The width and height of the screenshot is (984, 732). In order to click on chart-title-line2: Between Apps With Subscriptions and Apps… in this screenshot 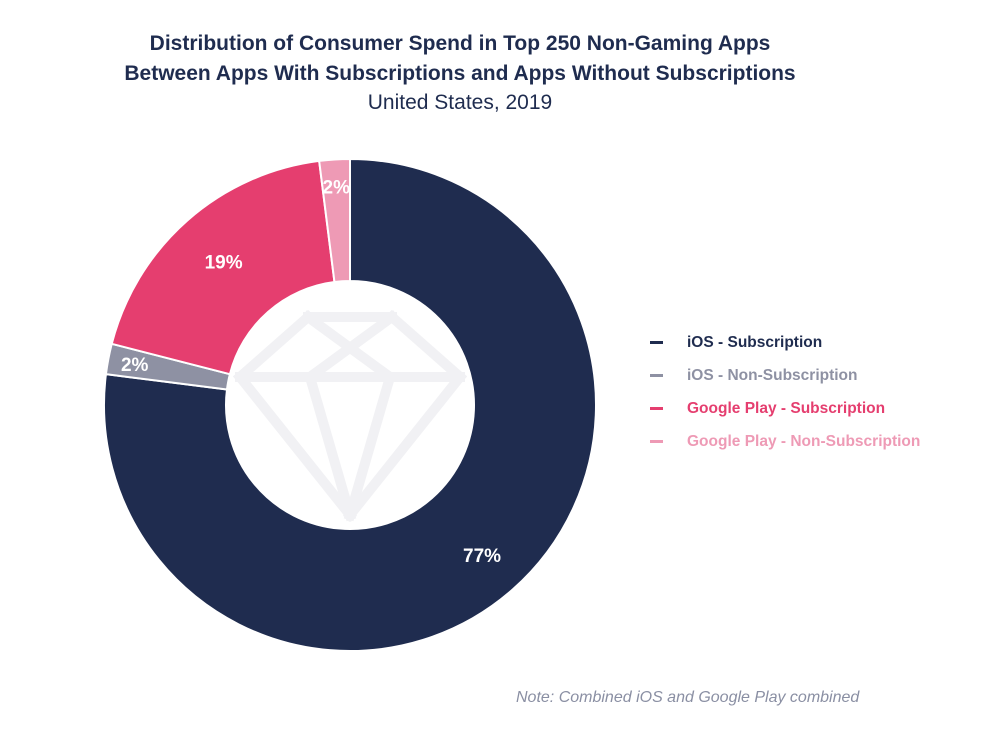, I will do `click(460, 73)`.